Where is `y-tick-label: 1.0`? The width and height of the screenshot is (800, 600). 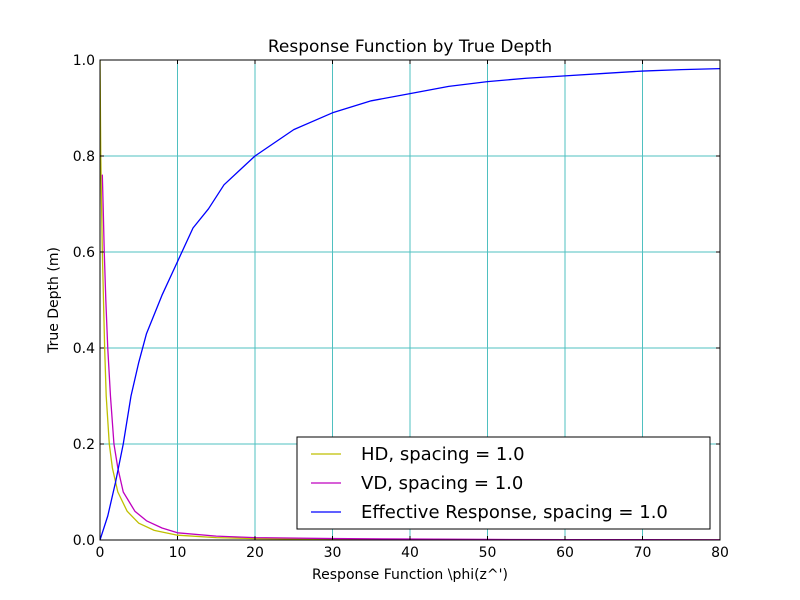
y-tick-label: 1.0 is located at coordinates (84, 61).